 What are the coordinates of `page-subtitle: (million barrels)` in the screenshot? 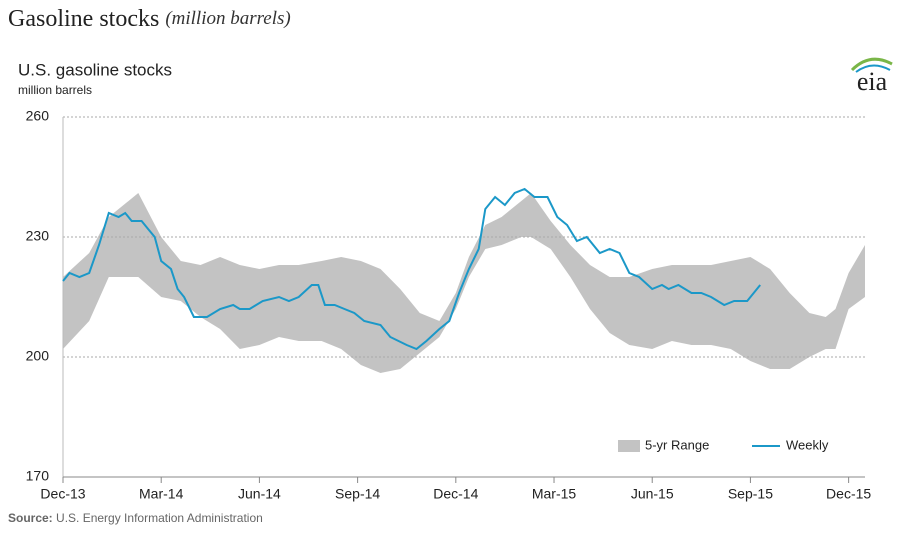 It's located at (227, 18).